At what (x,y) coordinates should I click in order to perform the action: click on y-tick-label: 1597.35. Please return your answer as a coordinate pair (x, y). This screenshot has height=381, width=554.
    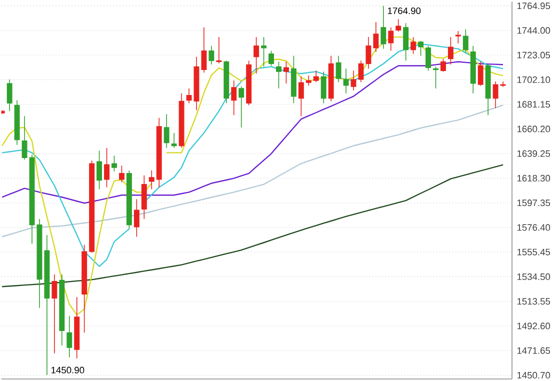
    Looking at the image, I should click on (533, 203).